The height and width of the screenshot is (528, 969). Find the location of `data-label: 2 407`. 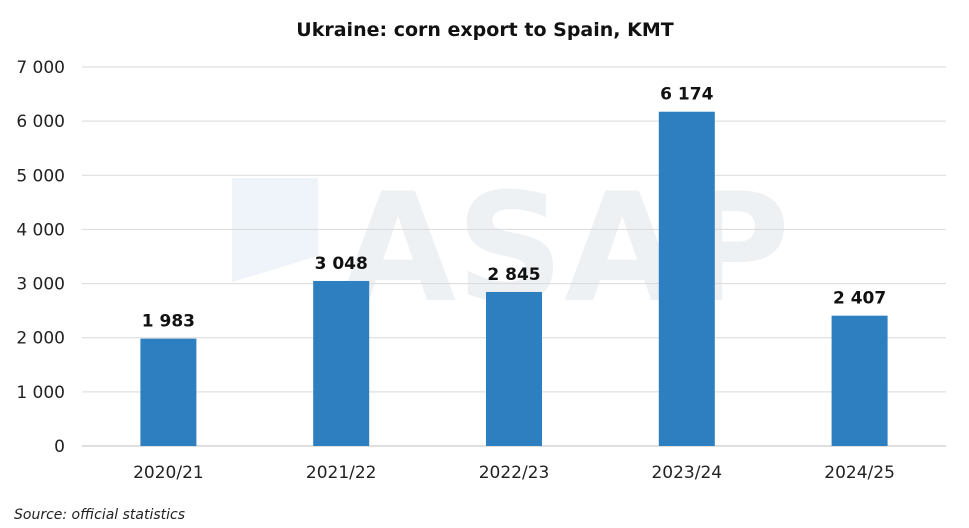

data-label: 2 407 is located at coordinates (859, 299).